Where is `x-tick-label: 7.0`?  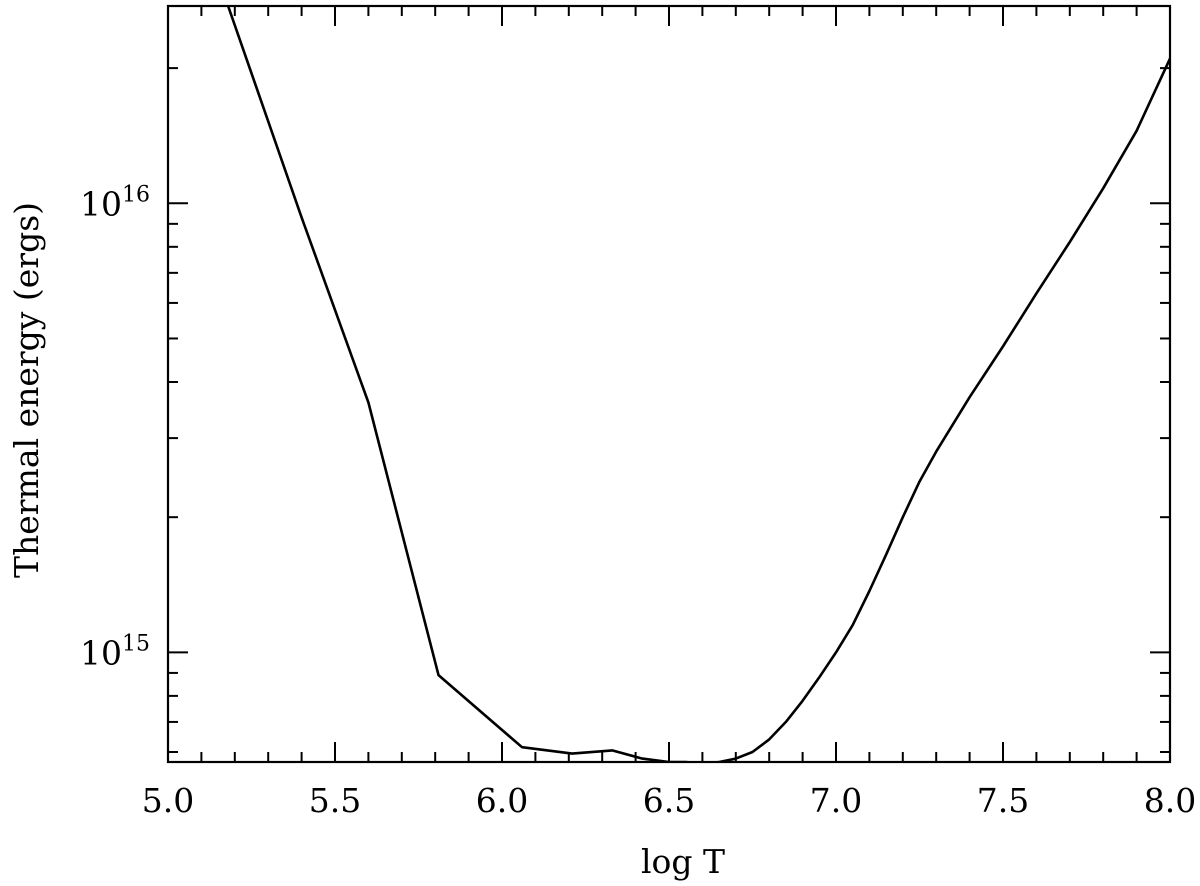 x-tick-label: 7.0 is located at coordinates (836, 800).